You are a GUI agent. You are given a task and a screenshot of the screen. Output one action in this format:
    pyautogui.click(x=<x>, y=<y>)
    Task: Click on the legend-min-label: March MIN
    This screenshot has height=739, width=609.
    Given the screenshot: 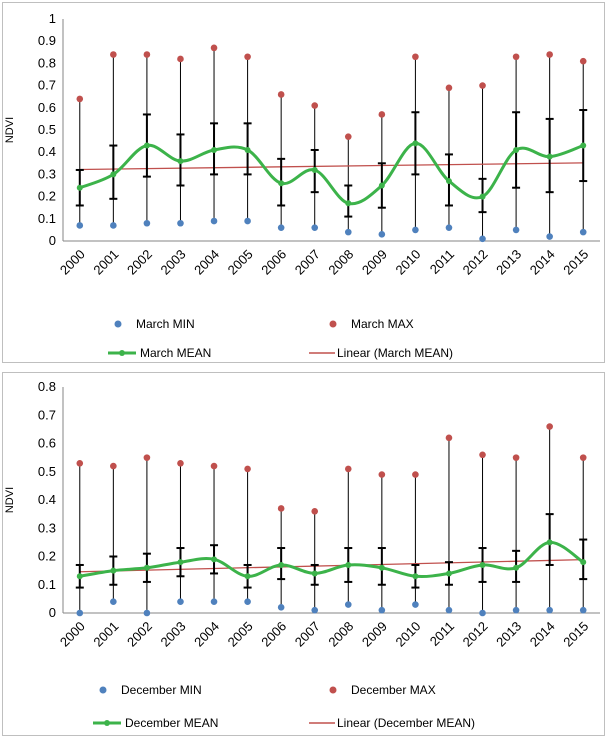 What is the action you would take?
    pyautogui.click(x=165, y=324)
    